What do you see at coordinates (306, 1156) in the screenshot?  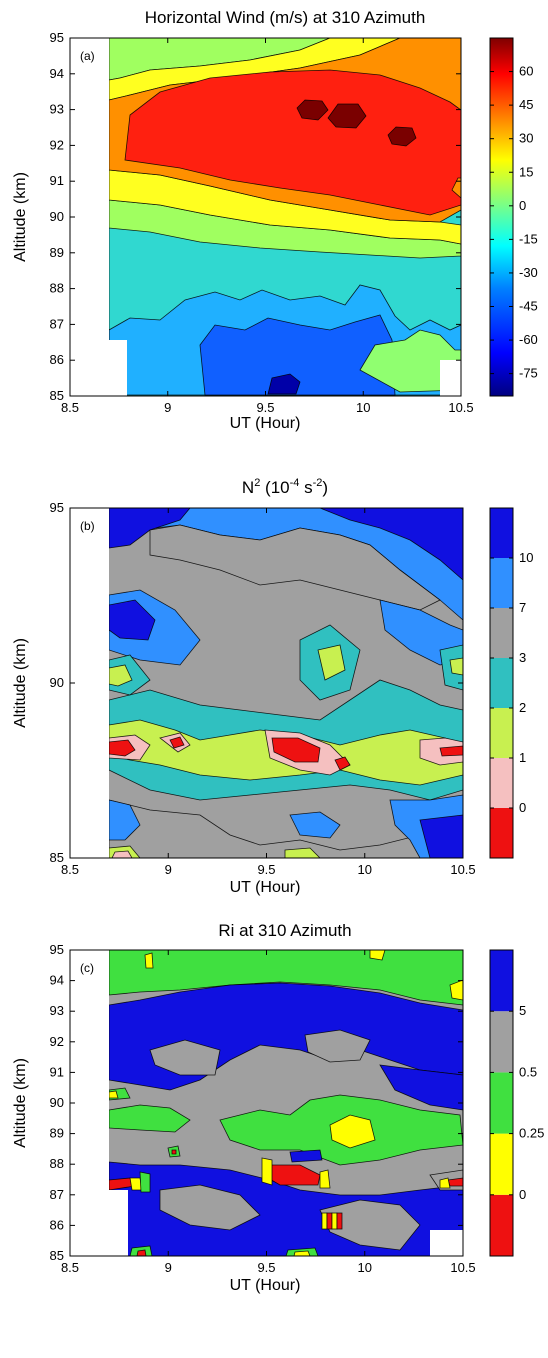 I see `panel-c-fill-blue-spot` at bounding box center [306, 1156].